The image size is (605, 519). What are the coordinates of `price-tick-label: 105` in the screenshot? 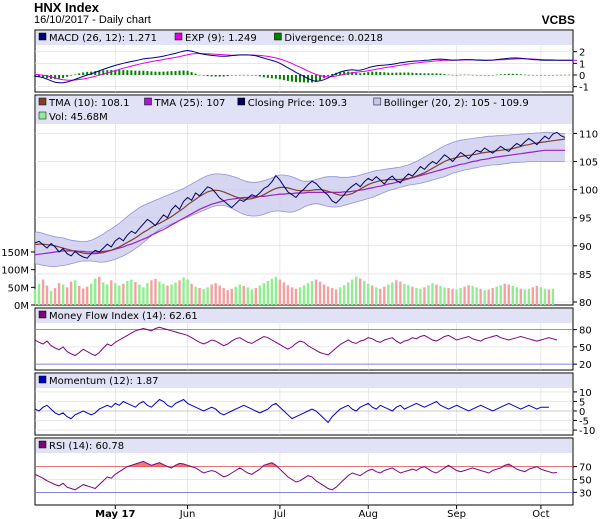 It's located at (588, 163).